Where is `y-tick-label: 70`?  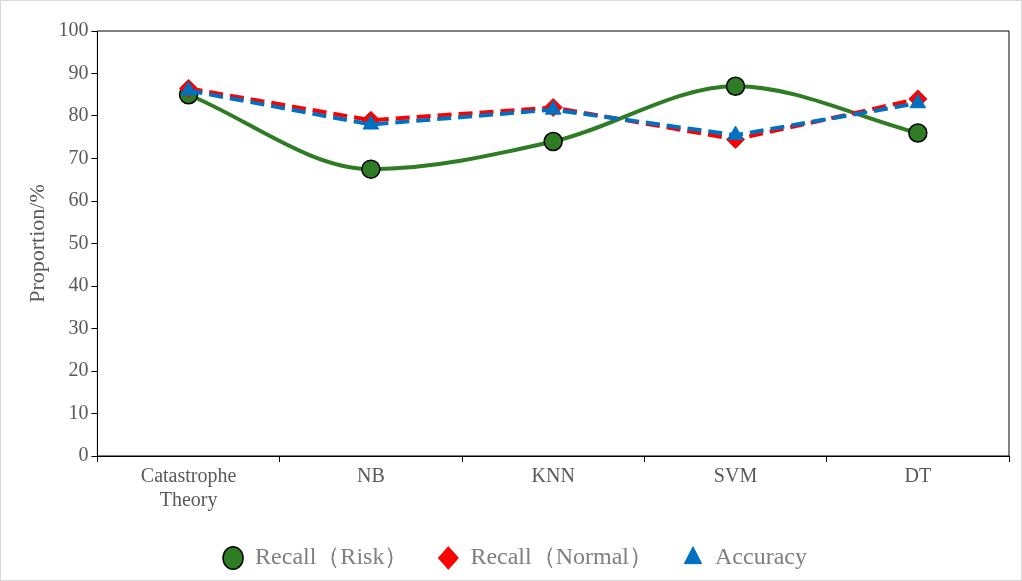
y-tick-label: 70 is located at coordinates (78, 156).